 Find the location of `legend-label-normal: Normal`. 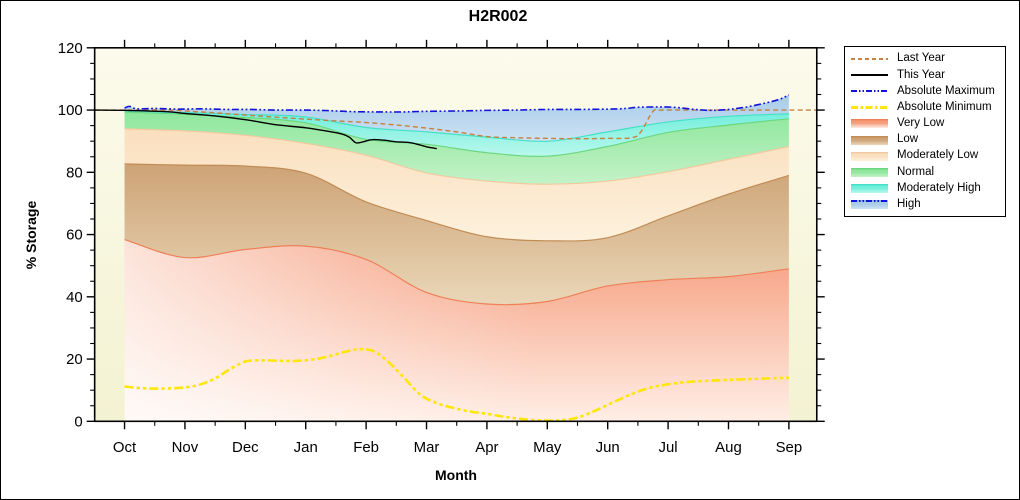

legend-label-normal: Normal is located at coordinates (916, 171).